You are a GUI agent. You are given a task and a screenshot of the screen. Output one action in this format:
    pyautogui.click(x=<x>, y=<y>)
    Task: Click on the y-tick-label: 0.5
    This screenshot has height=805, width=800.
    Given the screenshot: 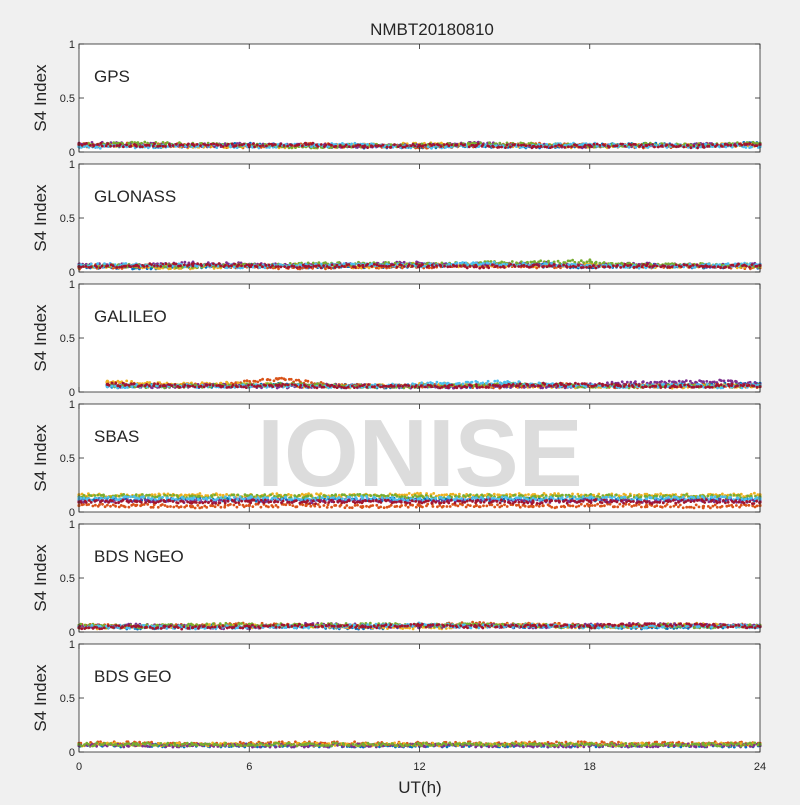 What is the action you would take?
    pyautogui.click(x=67, y=219)
    